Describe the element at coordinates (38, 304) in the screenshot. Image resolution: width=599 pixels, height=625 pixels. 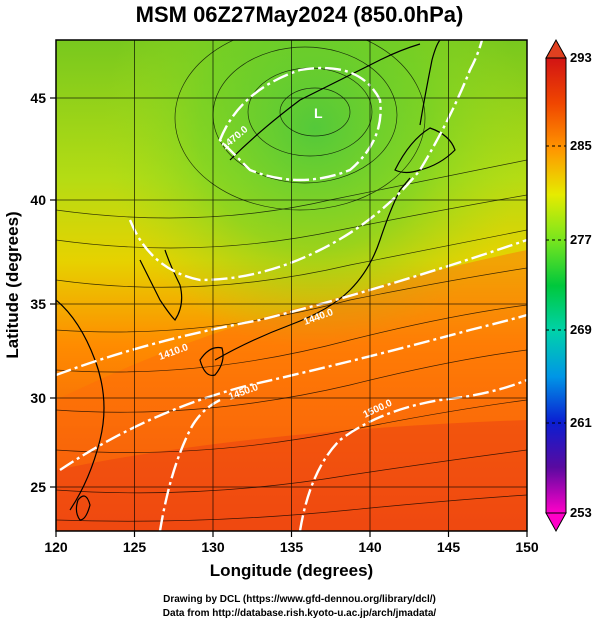
I see `y-tick-label: 35` at that location.